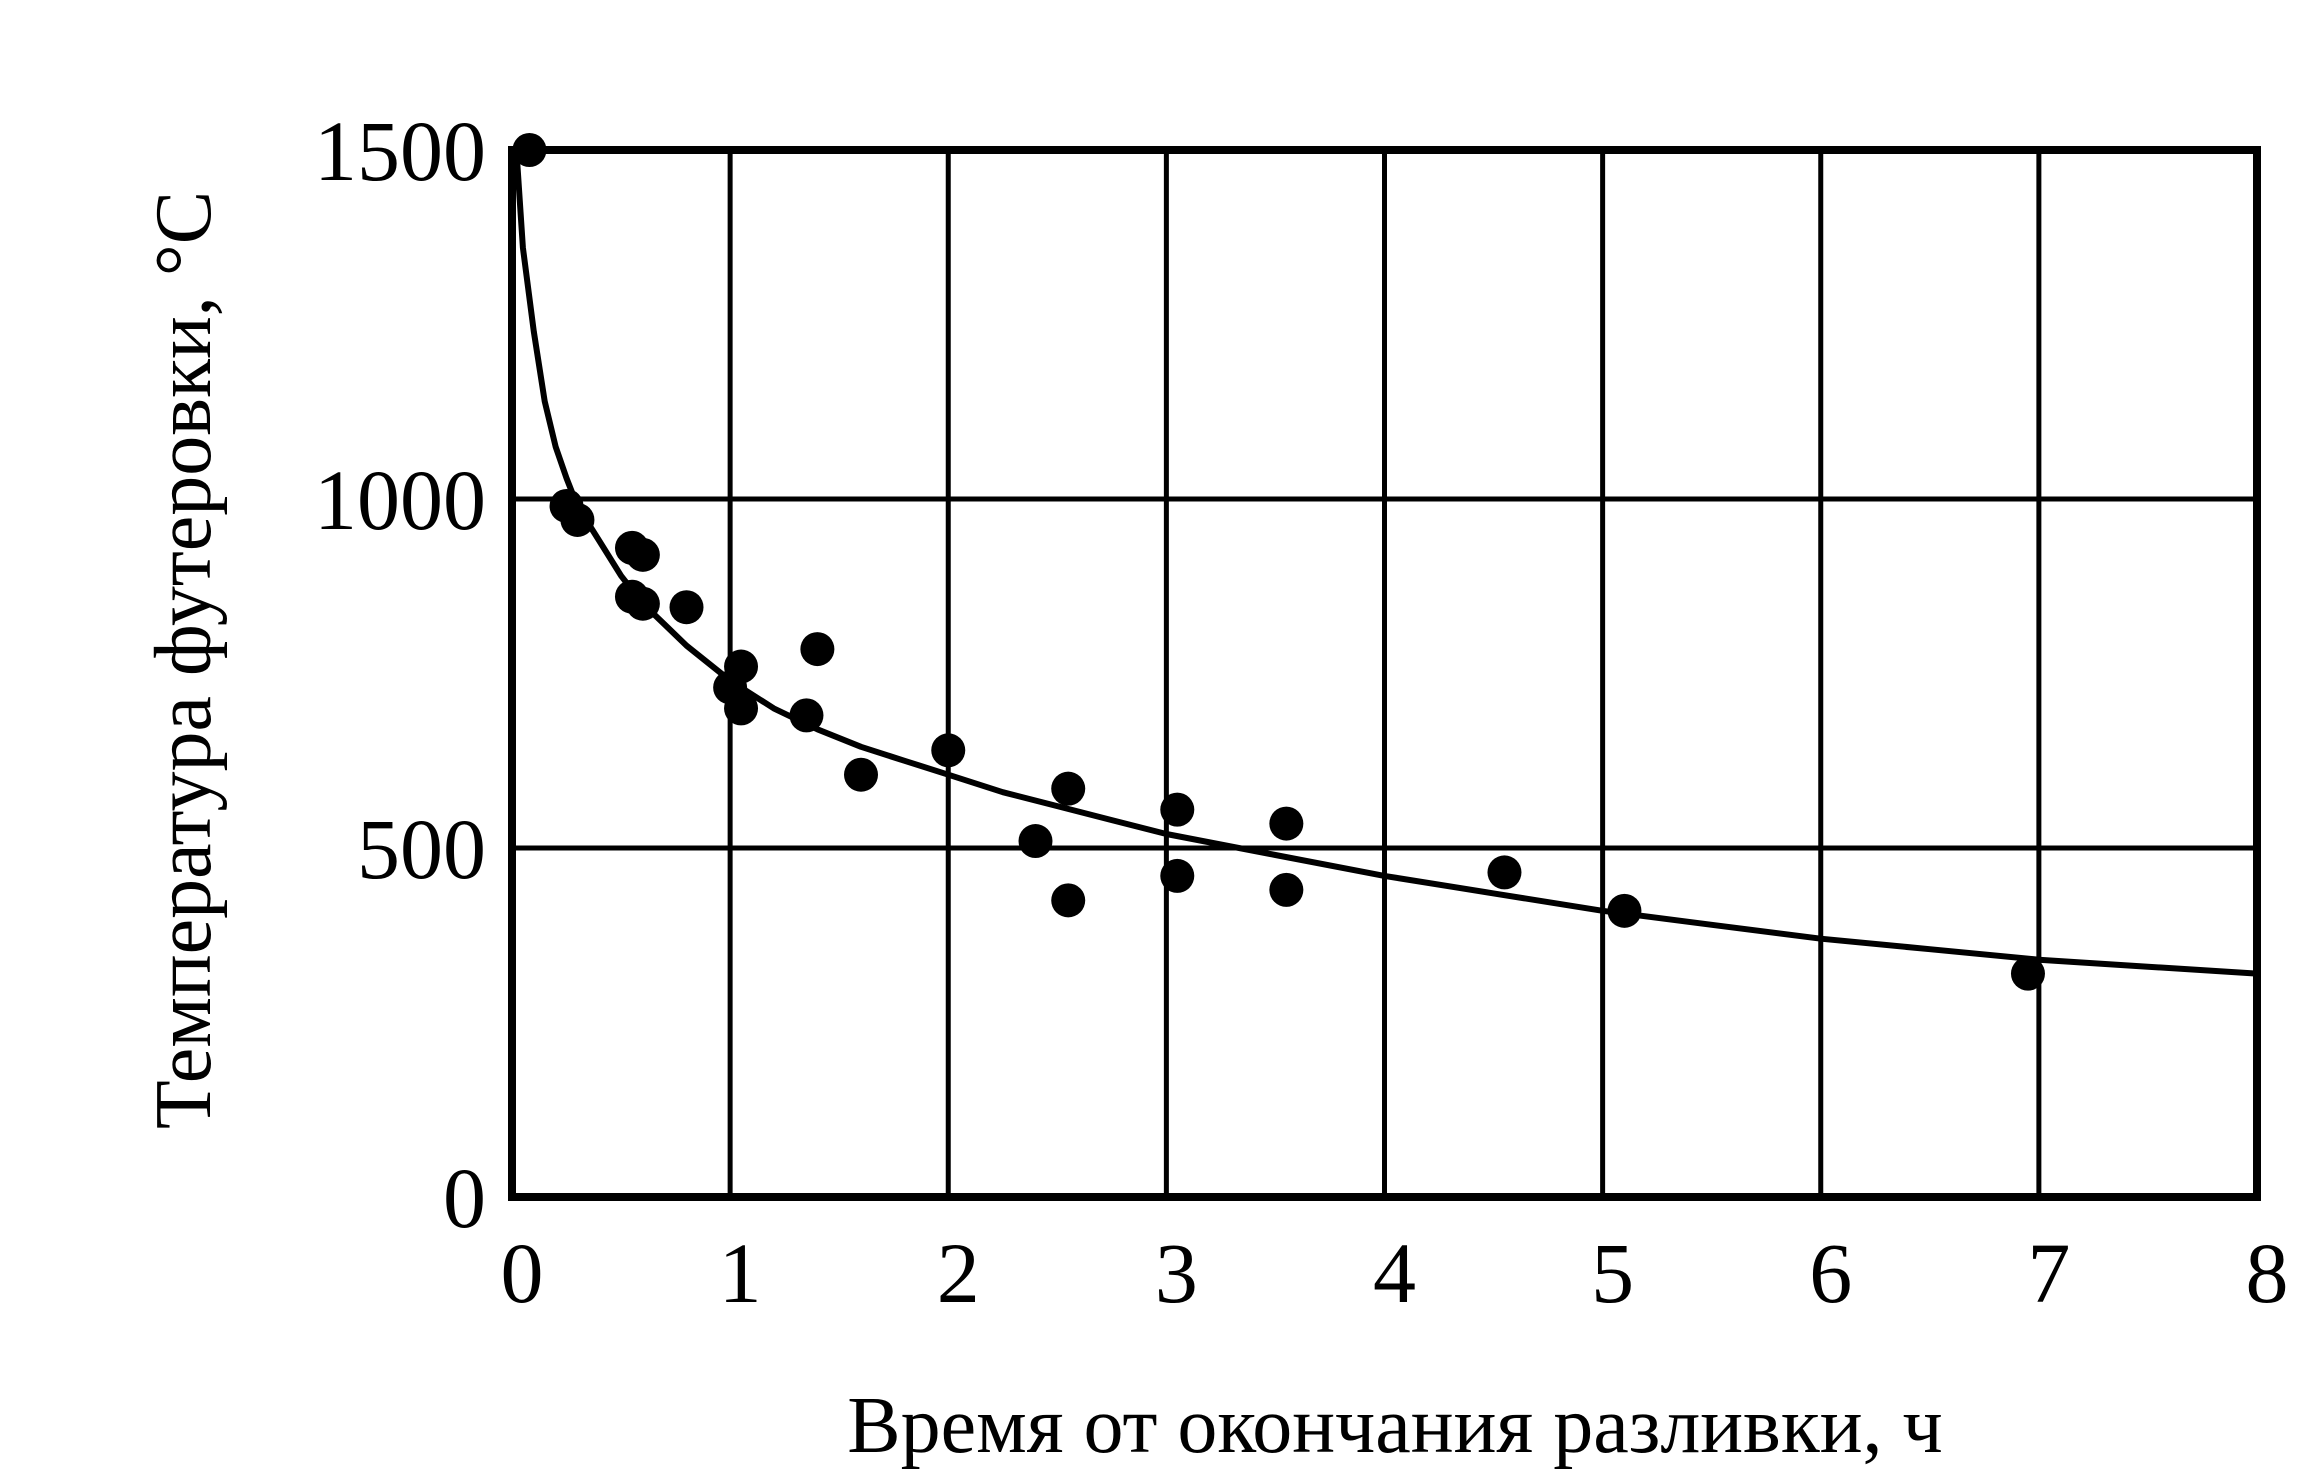  Describe the element at coordinates (464, 1198) in the screenshot. I see `y-tick-label: 0` at that location.